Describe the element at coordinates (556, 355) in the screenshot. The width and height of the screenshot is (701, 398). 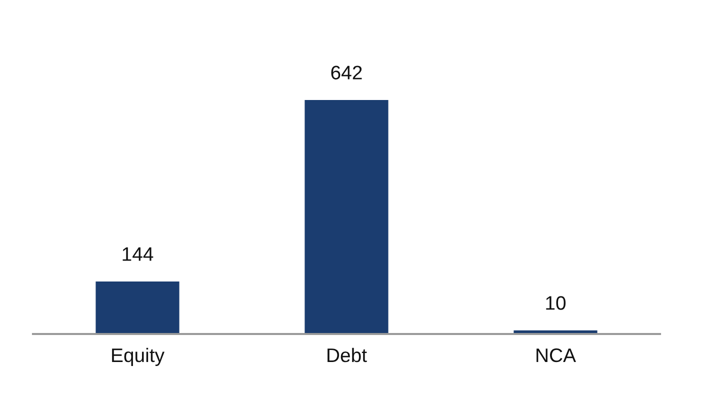
I see `x-tick-label: NCA` at that location.